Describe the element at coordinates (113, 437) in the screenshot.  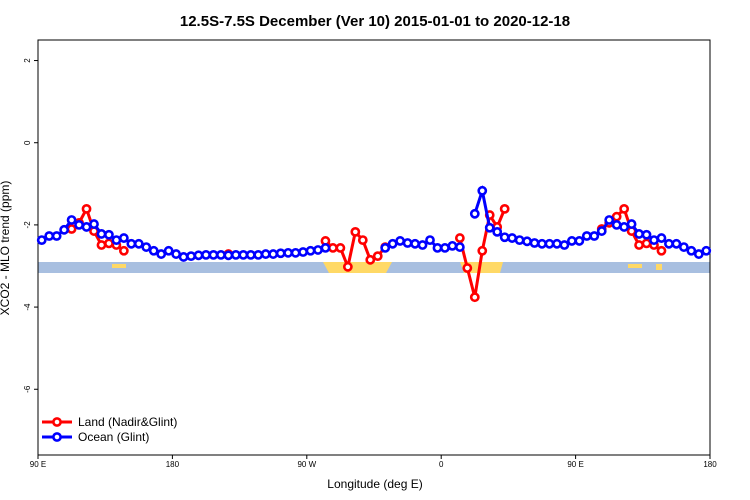
I see `legend-label: Ocean (Glint)` at that location.